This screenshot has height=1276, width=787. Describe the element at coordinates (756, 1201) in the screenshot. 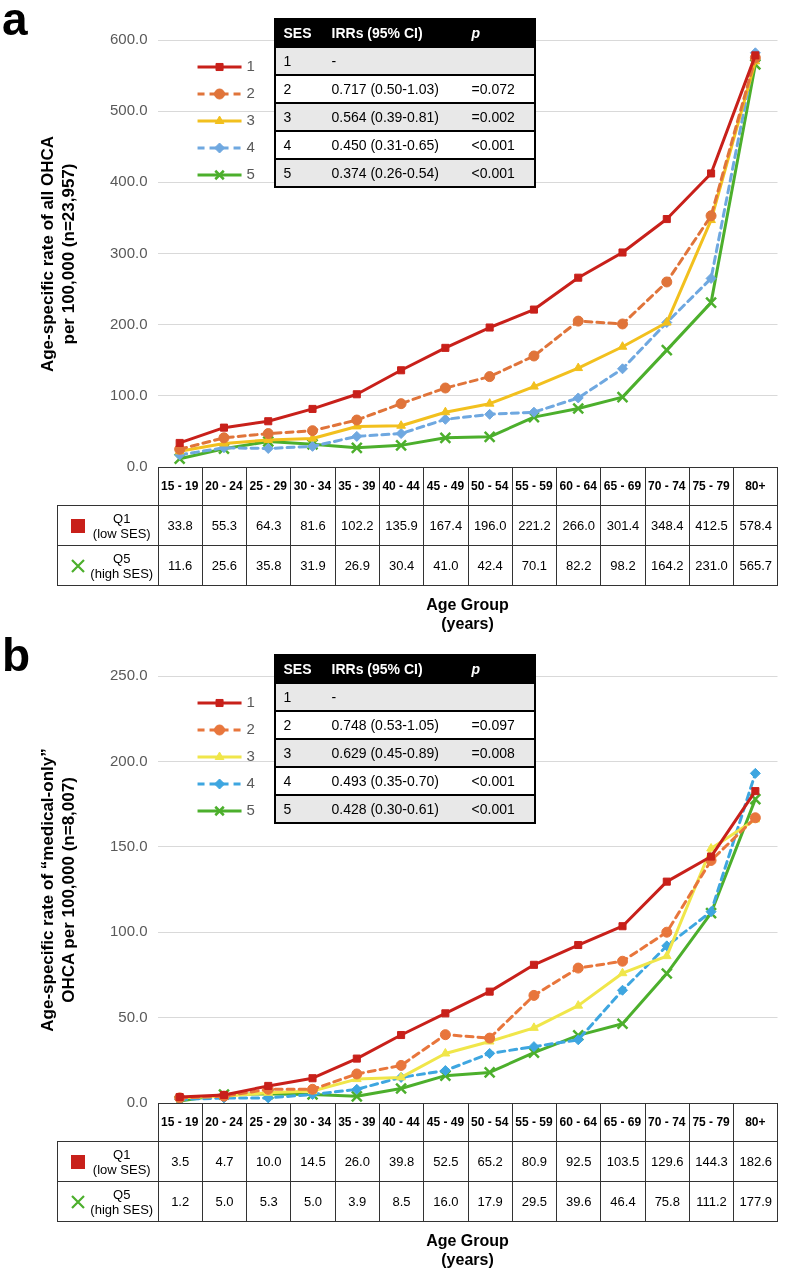

I see `data-label: 177.9` at that location.